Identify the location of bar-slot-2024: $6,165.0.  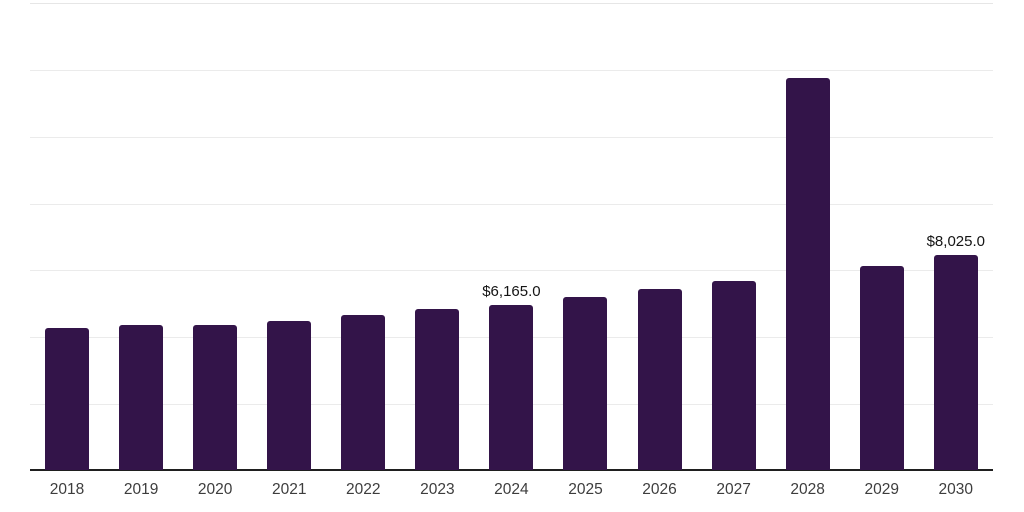
(511, 235).